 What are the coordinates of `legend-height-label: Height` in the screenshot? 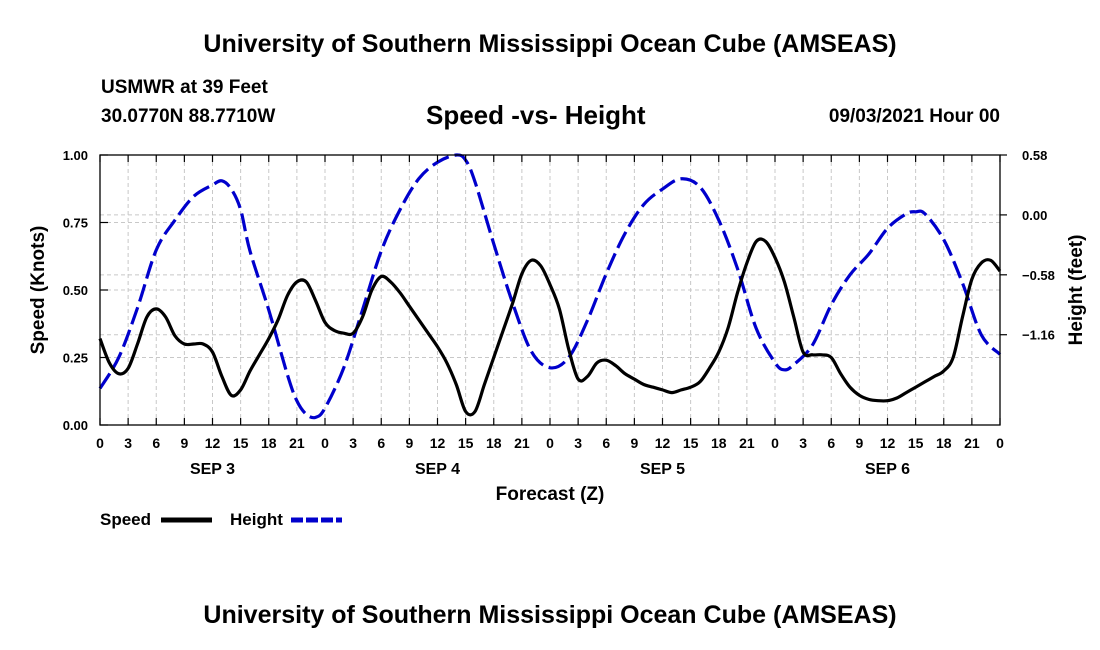 It's located at (256, 519).